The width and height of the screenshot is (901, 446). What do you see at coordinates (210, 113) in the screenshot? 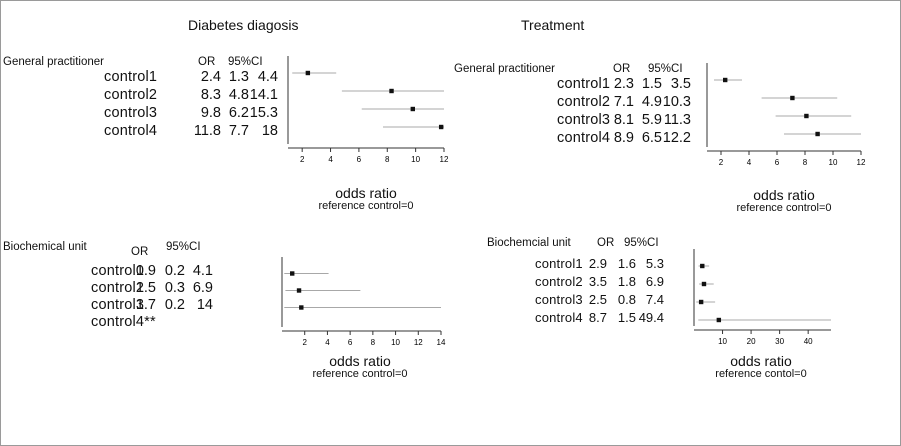
I see `or-value: 9.8` at bounding box center [210, 113].